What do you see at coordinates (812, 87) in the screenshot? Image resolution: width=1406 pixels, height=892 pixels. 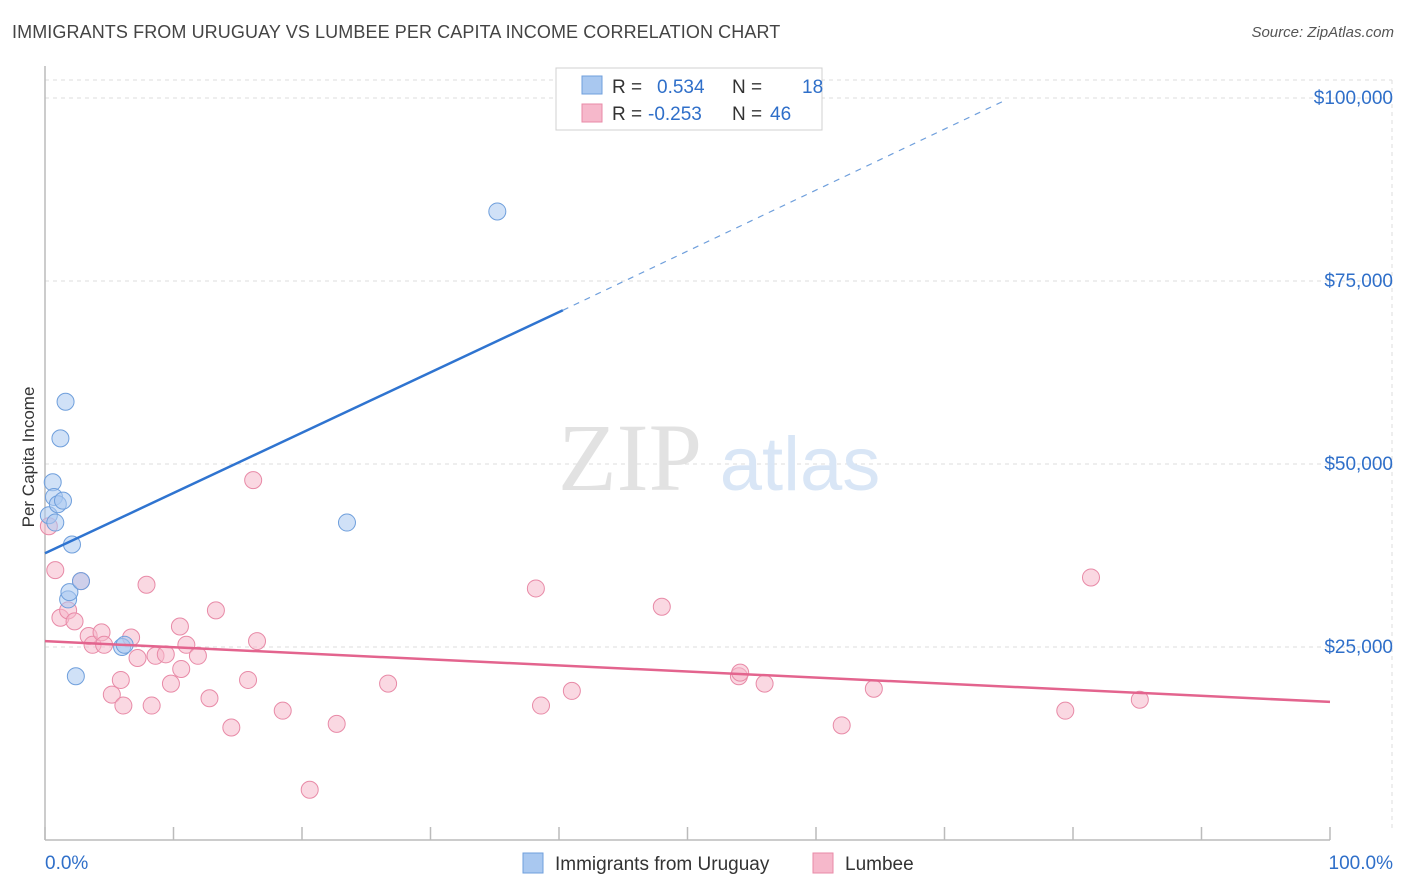 I see `stats-n-value-uruguay: 18` at bounding box center [812, 87].